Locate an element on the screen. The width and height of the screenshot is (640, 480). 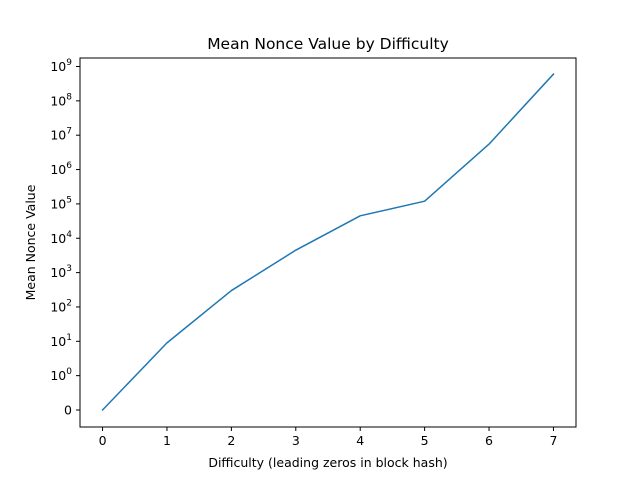
y-axis-label: Mean Nonce Value is located at coordinates (30, 242).